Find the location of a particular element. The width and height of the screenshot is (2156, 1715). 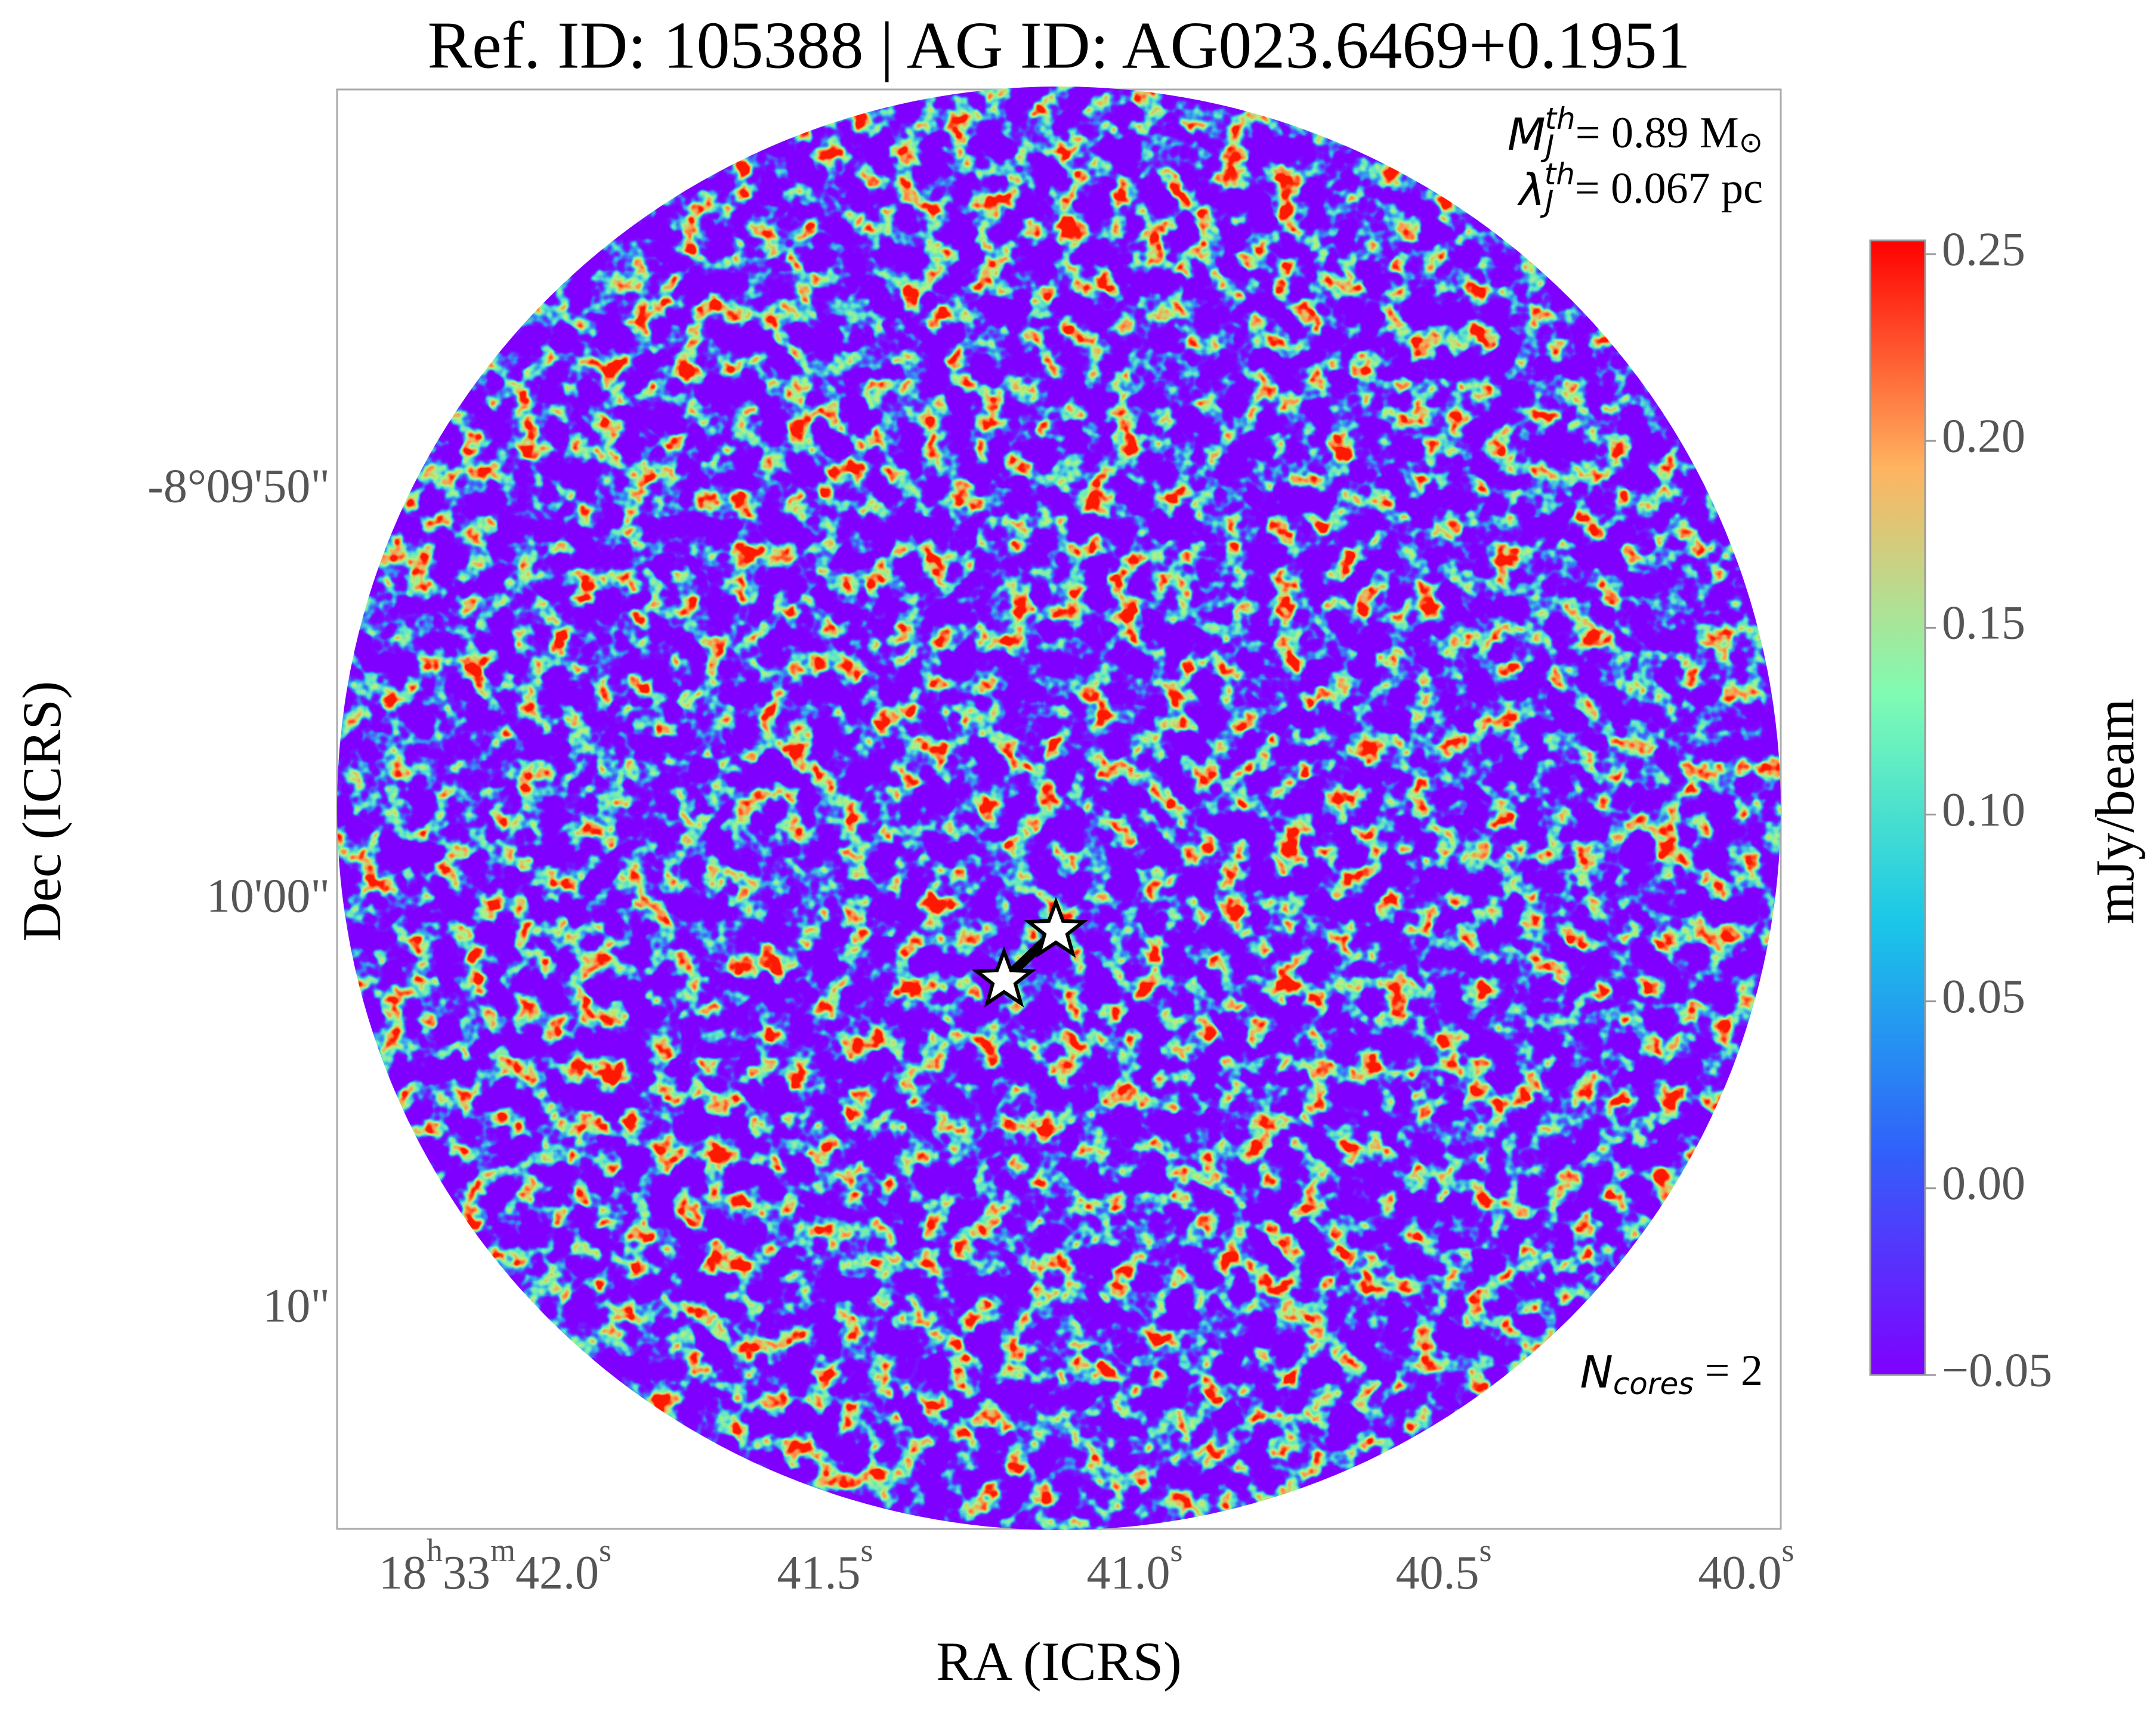

x-tick-label: 18h33m42.0s is located at coordinates (495, 1565).